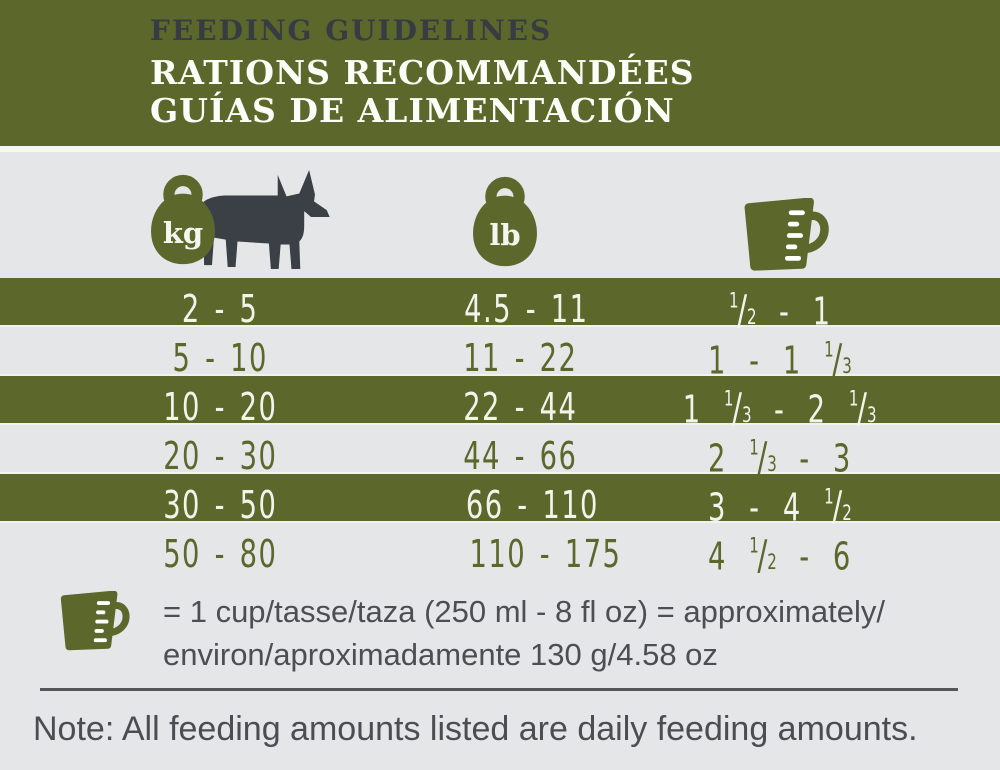  What do you see at coordinates (220, 309) in the screenshot?
I see `kg-range: 2 - 5` at bounding box center [220, 309].